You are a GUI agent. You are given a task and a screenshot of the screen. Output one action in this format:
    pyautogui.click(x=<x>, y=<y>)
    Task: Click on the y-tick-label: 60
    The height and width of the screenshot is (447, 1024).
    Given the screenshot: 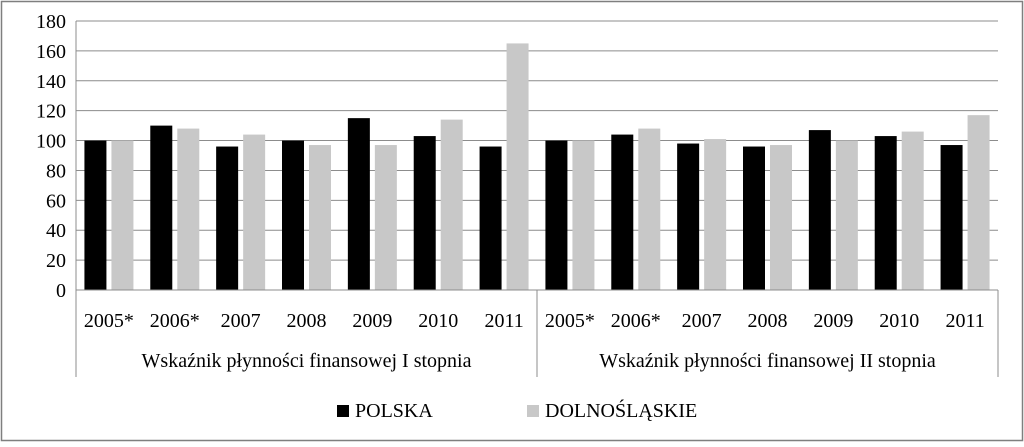 What is the action you would take?
    pyautogui.click(x=56, y=201)
    